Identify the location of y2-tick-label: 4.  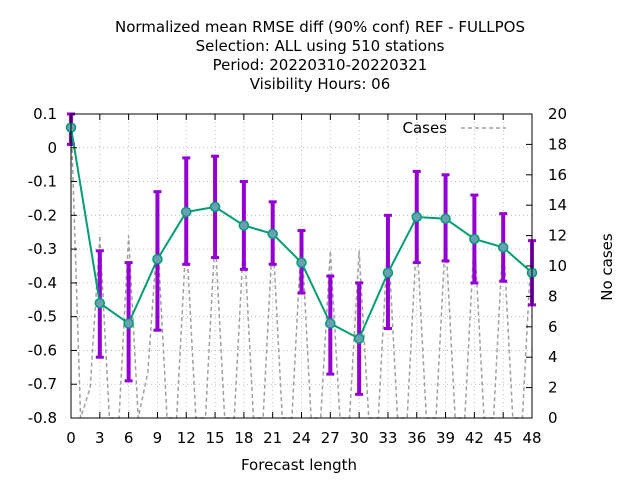
(553, 357).